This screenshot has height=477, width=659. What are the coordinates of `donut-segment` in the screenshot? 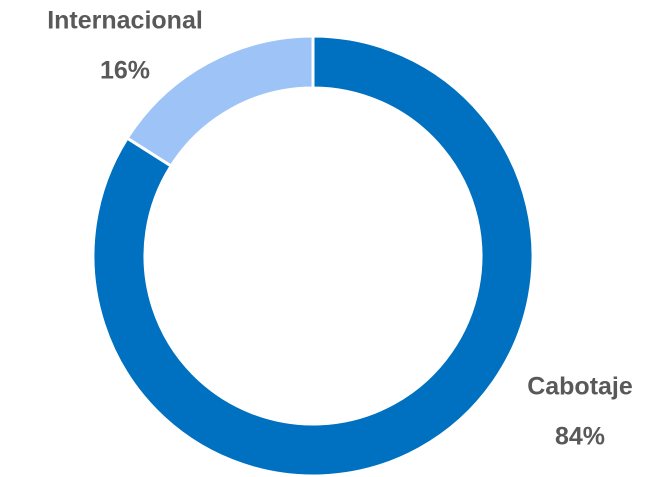 It's located at (220, 101).